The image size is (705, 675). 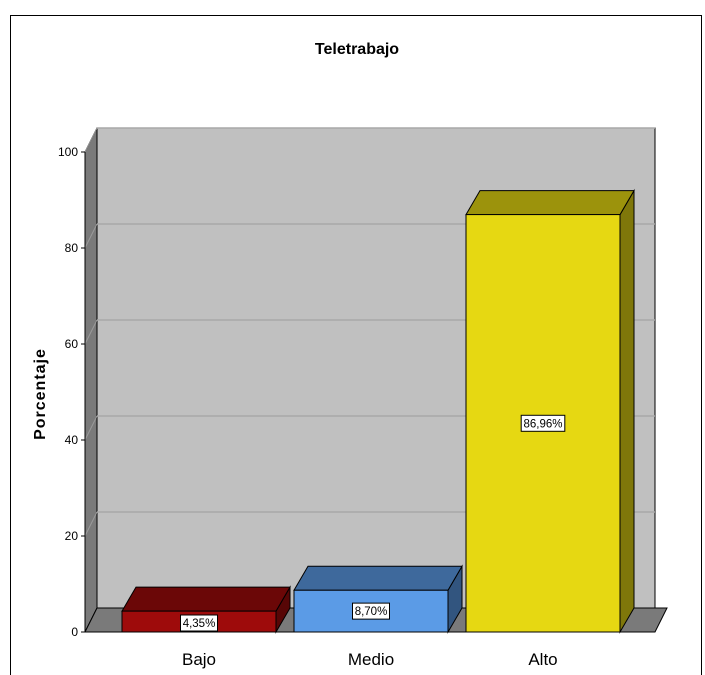 I want to click on y-tick-label: 100, so click(x=68, y=152).